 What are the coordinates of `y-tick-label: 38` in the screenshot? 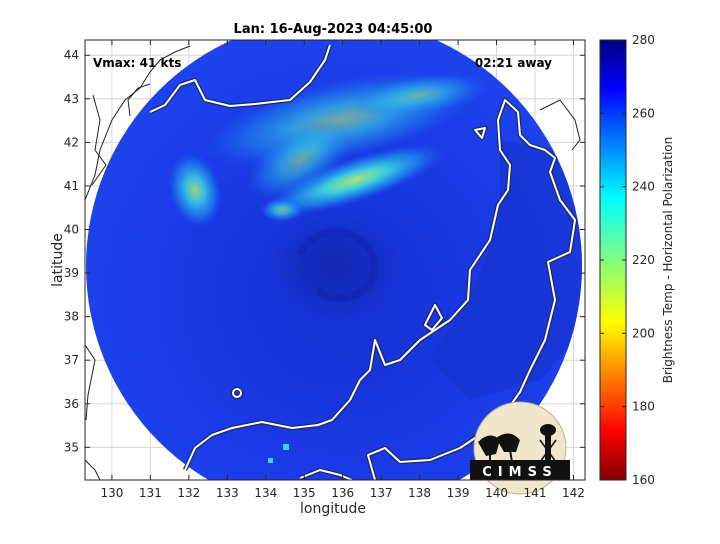 It's located at (71, 317).